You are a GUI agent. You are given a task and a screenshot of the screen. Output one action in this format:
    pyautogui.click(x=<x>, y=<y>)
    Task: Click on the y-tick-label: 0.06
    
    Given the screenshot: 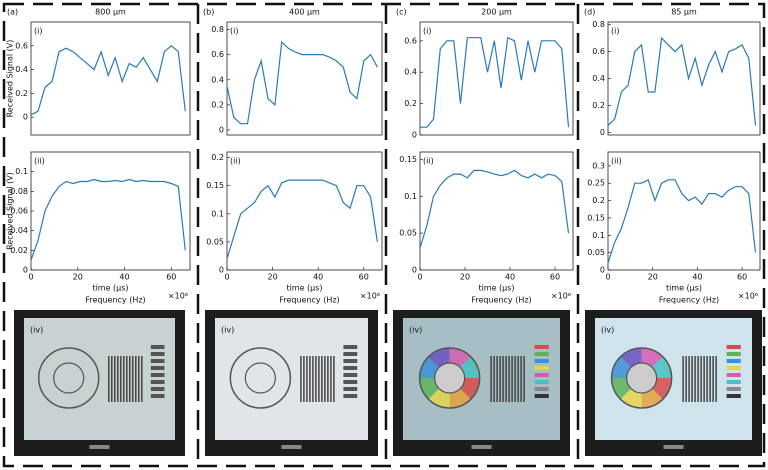 What is the action you would take?
    pyautogui.click(x=19, y=211)
    